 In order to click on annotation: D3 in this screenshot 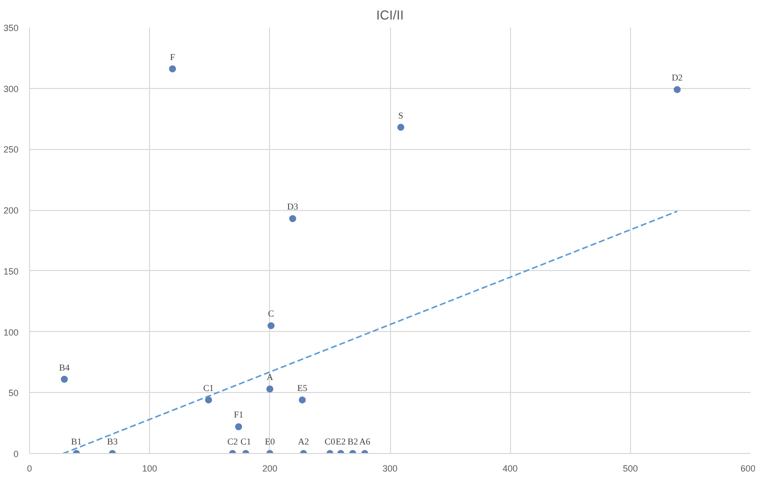, I will do `click(293, 207)`.